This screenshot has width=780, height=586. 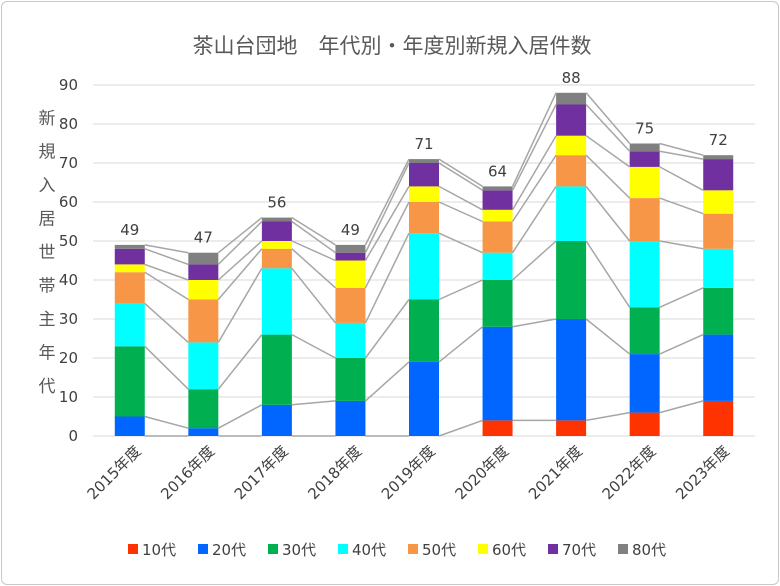 I want to click on x-tick-label: 2016年度, so click(x=187, y=472).